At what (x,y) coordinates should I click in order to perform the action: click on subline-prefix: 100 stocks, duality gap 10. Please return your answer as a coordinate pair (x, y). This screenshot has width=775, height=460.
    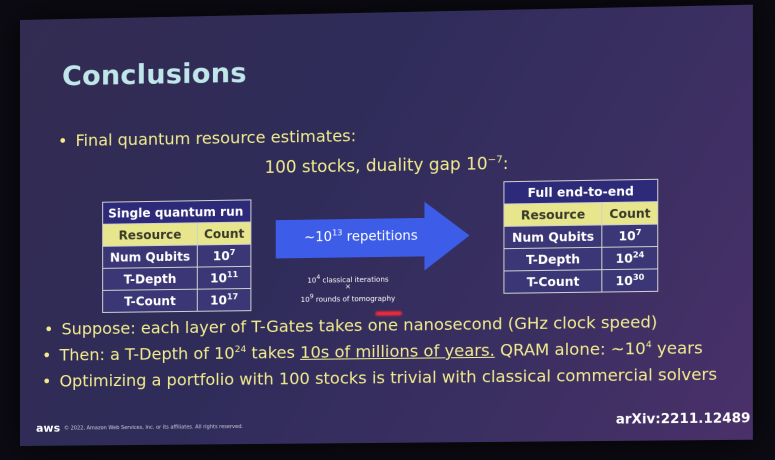
    Looking at the image, I should click on (376, 165).